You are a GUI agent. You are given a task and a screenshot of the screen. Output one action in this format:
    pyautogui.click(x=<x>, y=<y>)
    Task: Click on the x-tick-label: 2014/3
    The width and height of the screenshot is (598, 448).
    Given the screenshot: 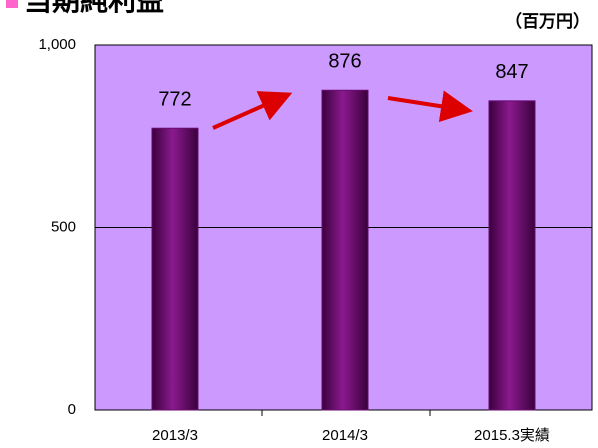 What is the action you would take?
    pyautogui.click(x=345, y=435)
    